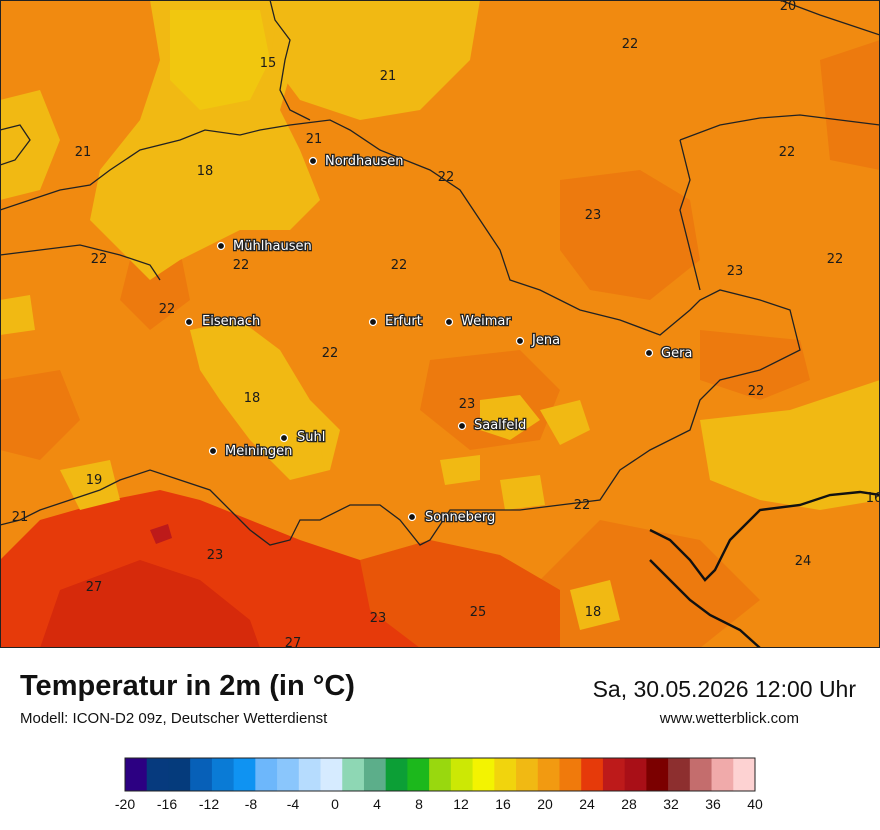 Image resolution: width=880 pixels, height=830 pixels. I want to click on forecast-datetime: Sa, 30.05.2026 12:00 Uhr, so click(724, 689).